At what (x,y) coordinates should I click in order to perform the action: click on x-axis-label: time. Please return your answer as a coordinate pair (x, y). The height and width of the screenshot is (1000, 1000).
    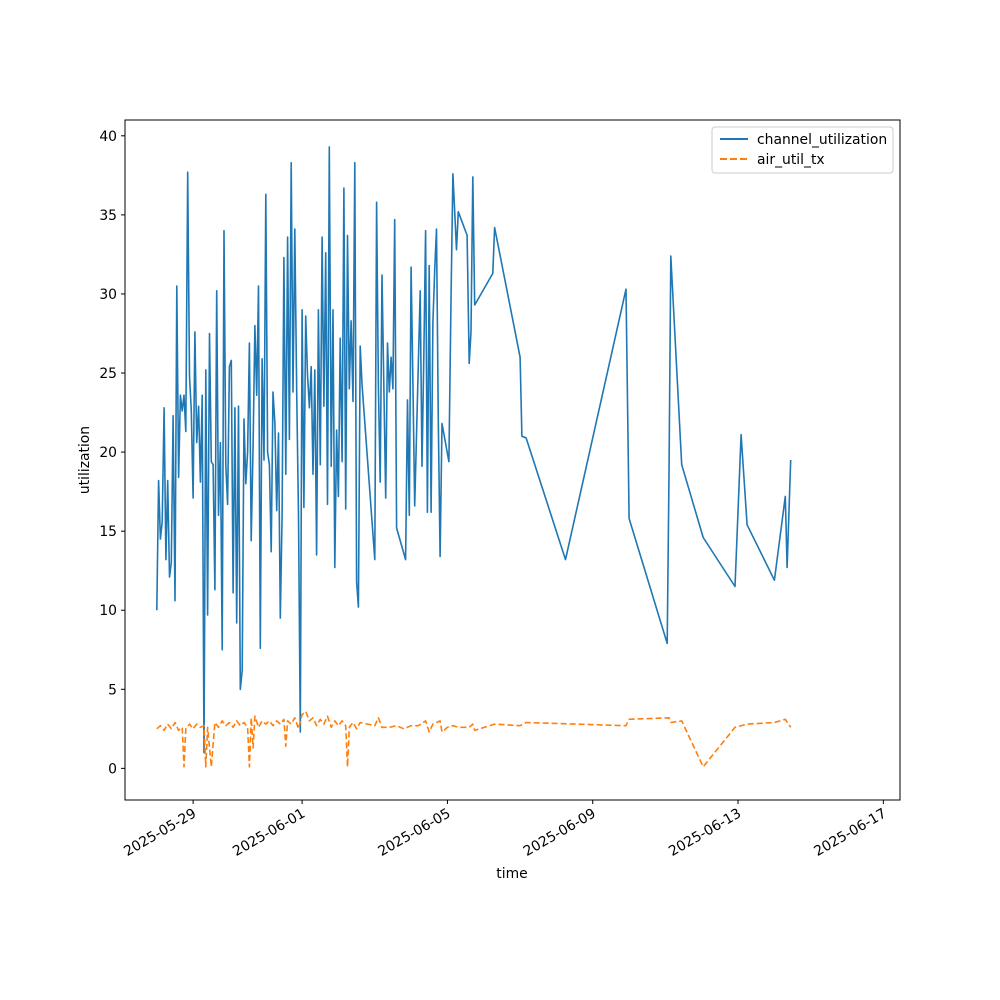
    Looking at the image, I should click on (511, 874).